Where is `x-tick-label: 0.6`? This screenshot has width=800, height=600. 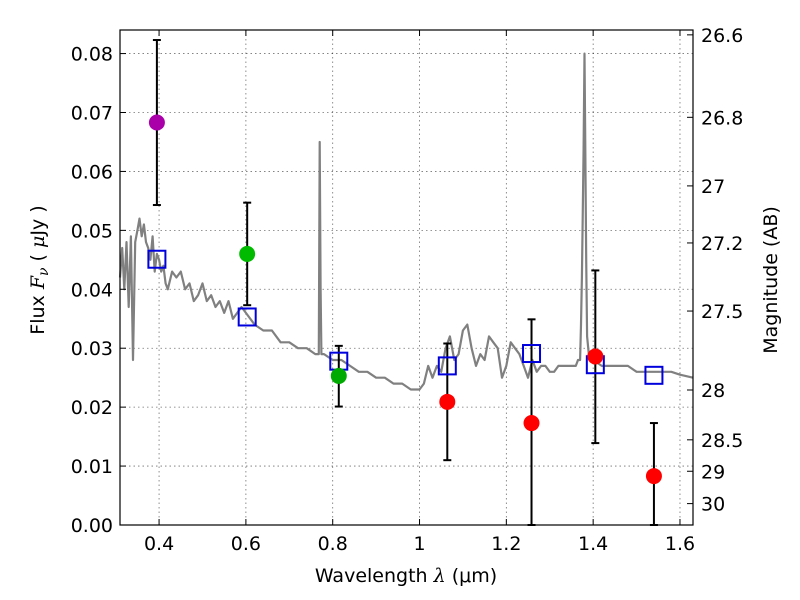
x-tick-label: 0.6 is located at coordinates (246, 544).